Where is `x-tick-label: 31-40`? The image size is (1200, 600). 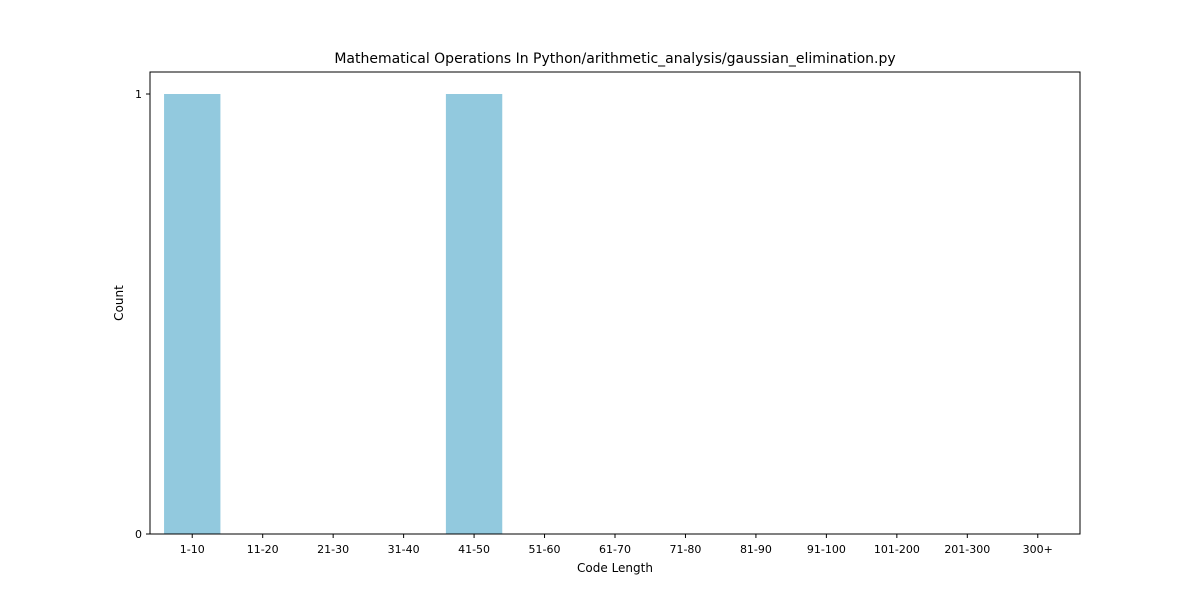 x-tick-label: 31-40 is located at coordinates (404, 549).